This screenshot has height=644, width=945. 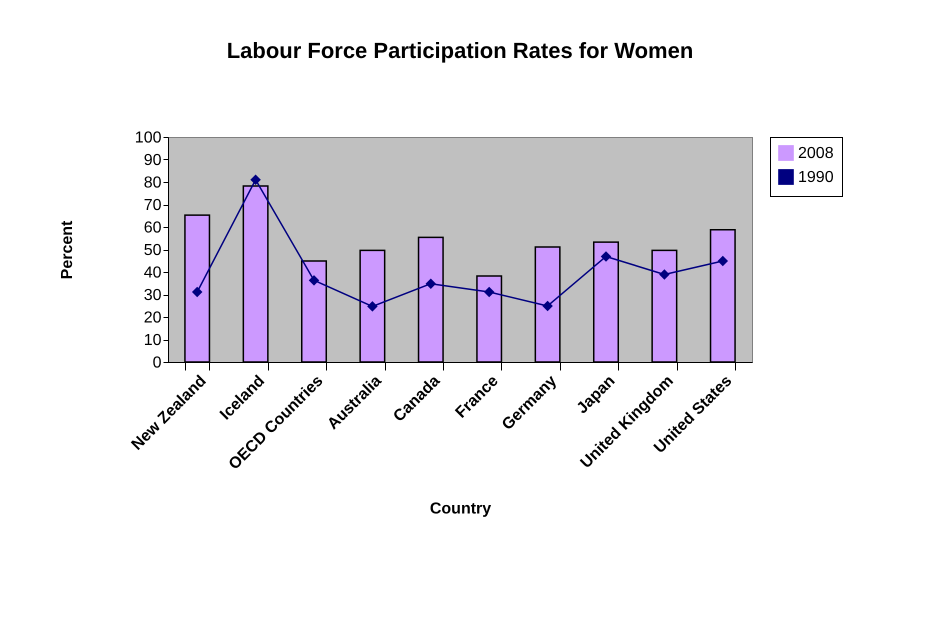 I want to click on y-tick-label: 20, so click(x=153, y=318).